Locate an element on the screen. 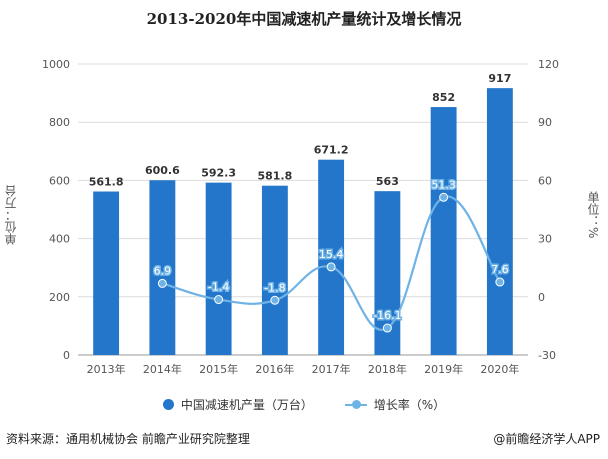  growth-value-label: 15.4 is located at coordinates (331, 254).